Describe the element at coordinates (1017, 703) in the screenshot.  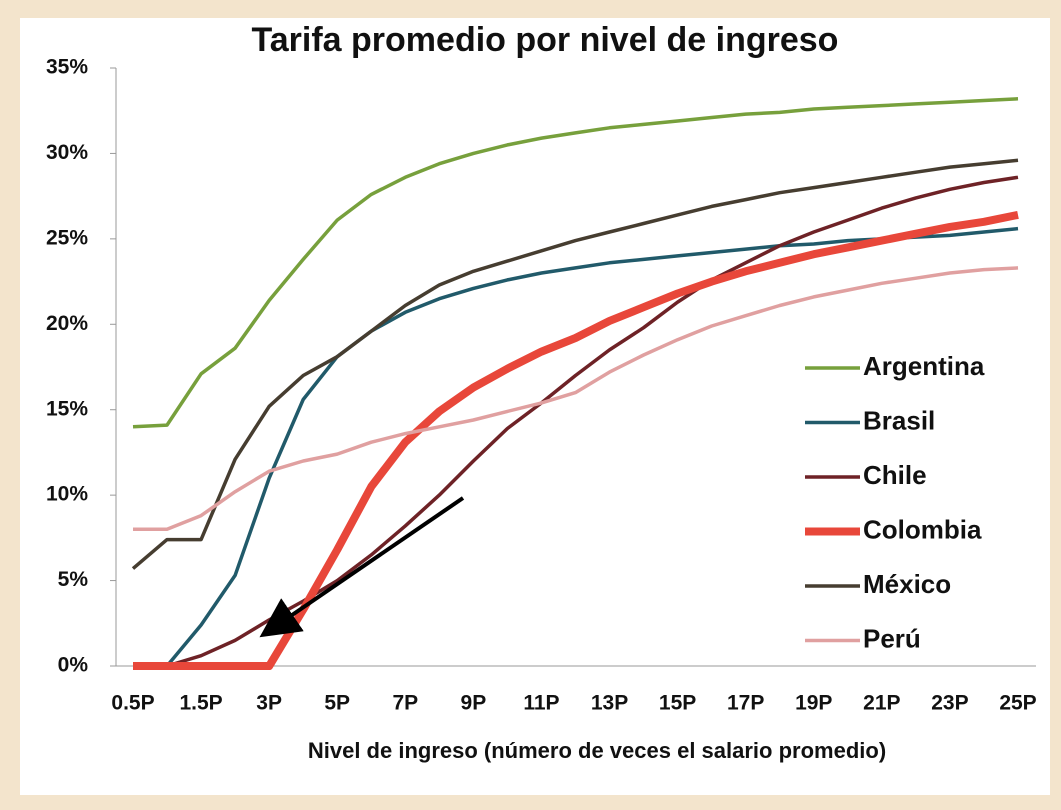
I see `x-tick-label: 25P` at that location.